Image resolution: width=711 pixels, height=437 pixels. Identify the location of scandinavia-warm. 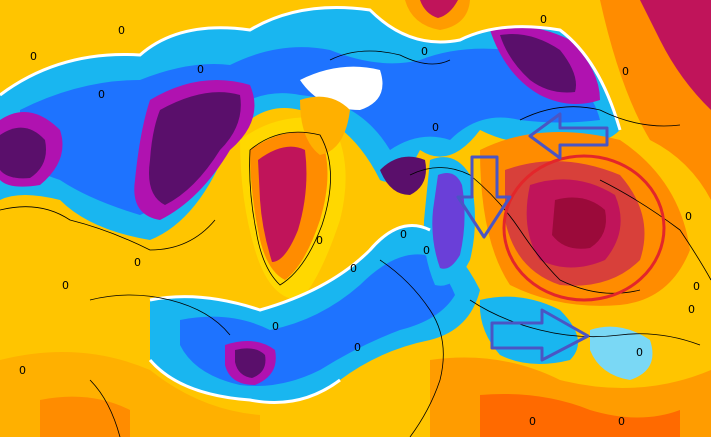
(325, 125).